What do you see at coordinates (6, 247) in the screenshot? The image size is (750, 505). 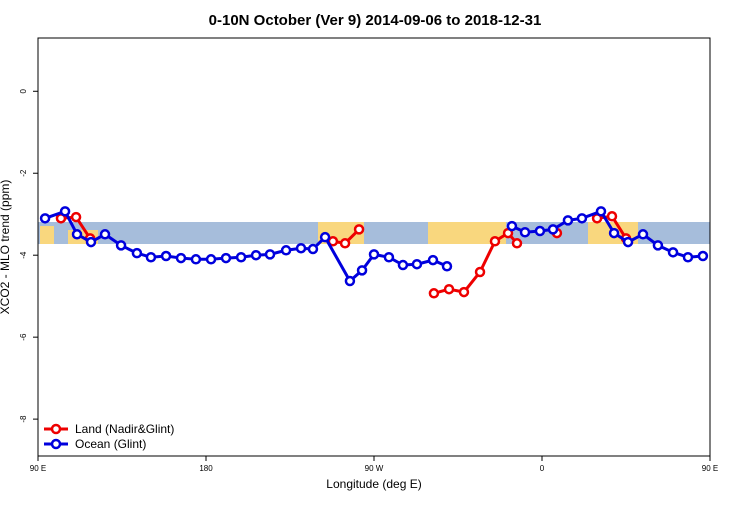 I see `y-axis-label: XCO2 - MLO trend (ppm)` at bounding box center [6, 247].